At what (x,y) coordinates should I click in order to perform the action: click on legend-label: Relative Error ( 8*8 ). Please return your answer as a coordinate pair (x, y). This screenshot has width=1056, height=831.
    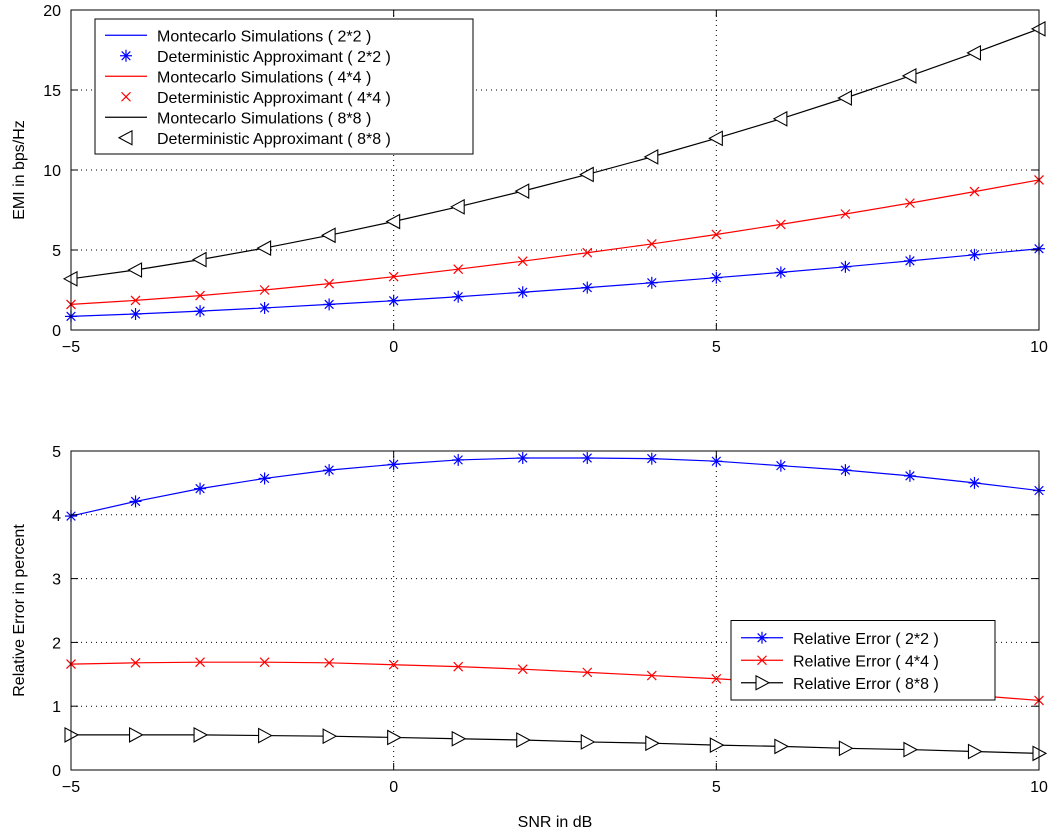
    Looking at the image, I should click on (866, 684).